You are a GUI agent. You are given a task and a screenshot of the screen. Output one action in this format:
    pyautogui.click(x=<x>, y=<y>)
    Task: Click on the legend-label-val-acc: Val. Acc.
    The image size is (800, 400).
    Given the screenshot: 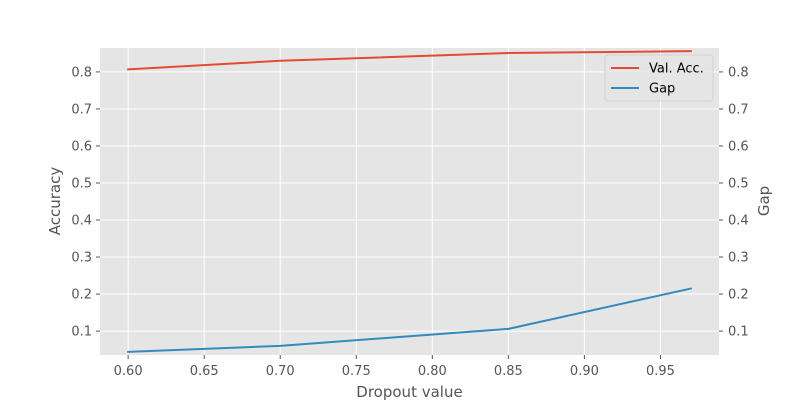 What is the action you would take?
    pyautogui.click(x=676, y=69)
    